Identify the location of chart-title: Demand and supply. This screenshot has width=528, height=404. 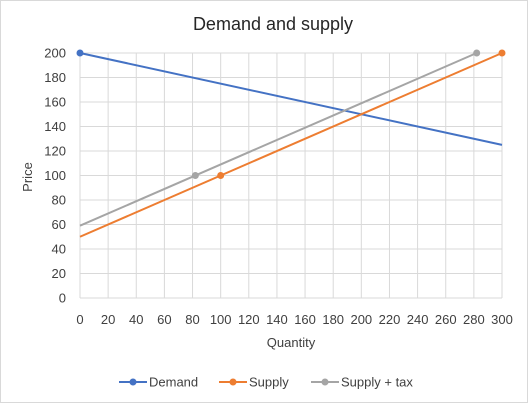
(273, 24).